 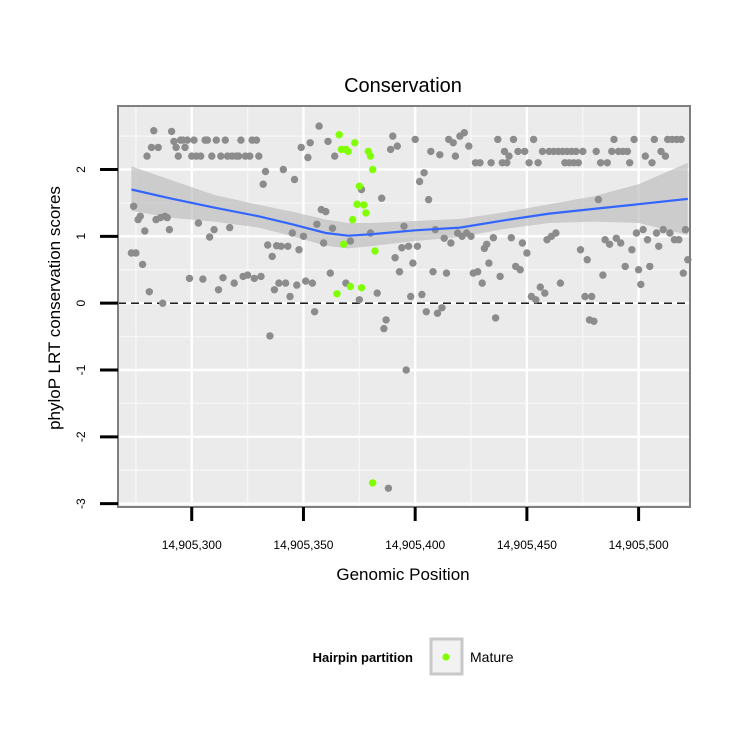 What do you see at coordinates (413, 656) in the screenshot?
I see `legend: Hairpin partition Mature` at bounding box center [413, 656].